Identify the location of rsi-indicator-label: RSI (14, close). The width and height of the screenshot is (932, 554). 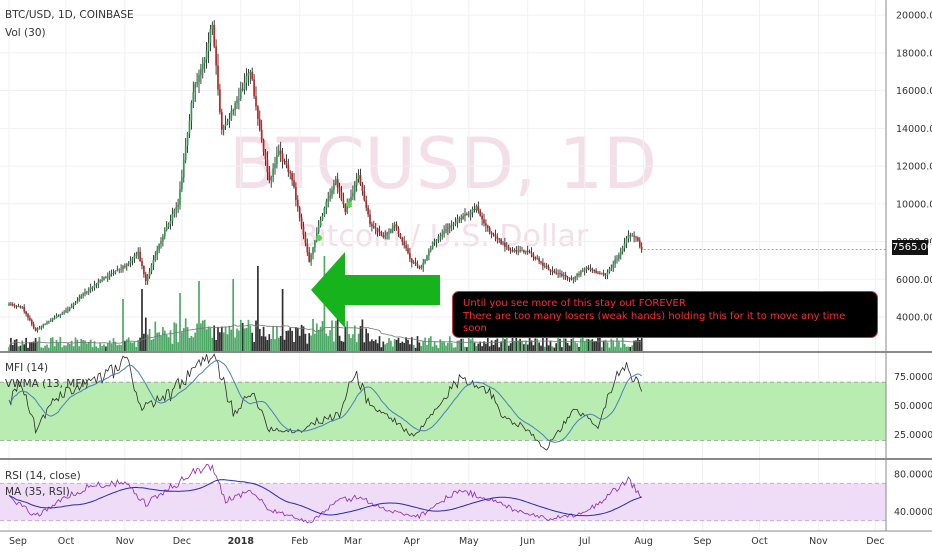
(43, 476).